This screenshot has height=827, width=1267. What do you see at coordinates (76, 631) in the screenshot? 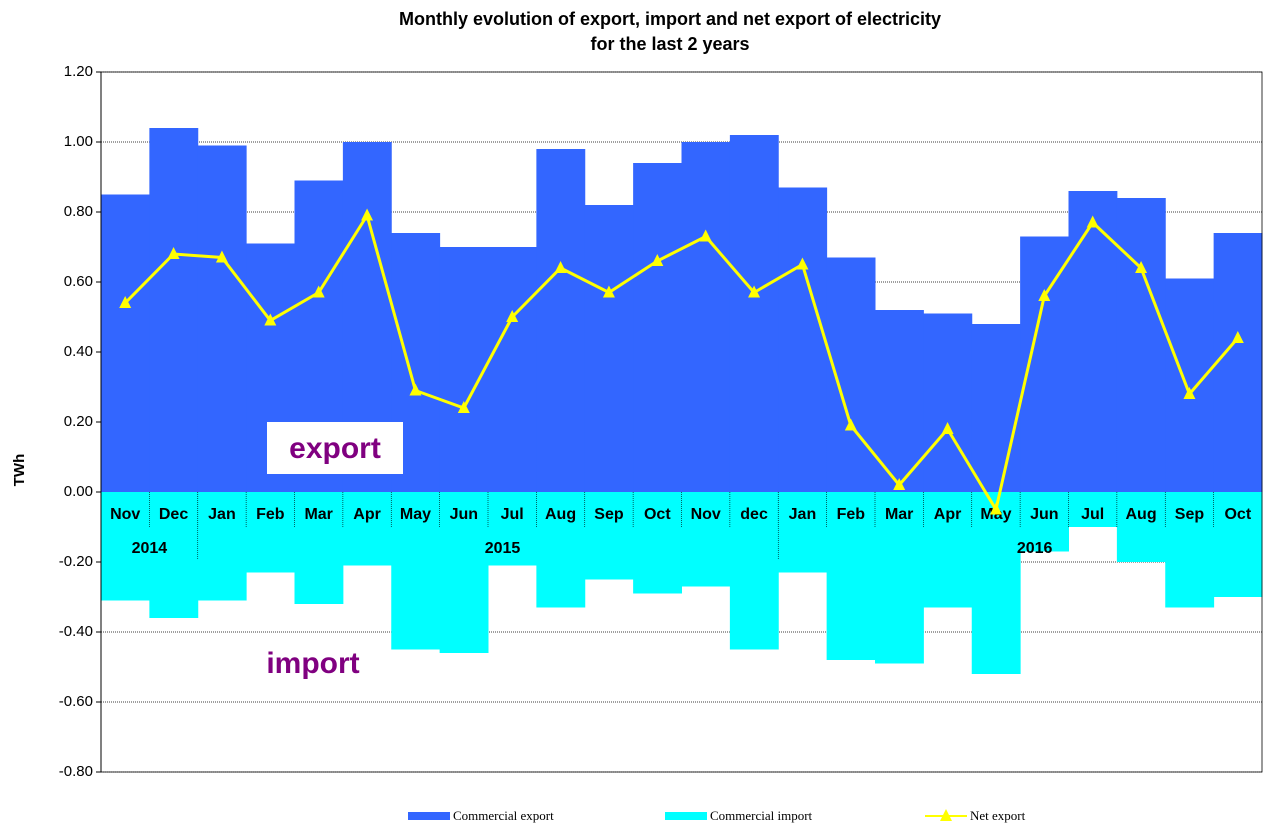
I see `y-tick-label: -0.40` at bounding box center [76, 631].